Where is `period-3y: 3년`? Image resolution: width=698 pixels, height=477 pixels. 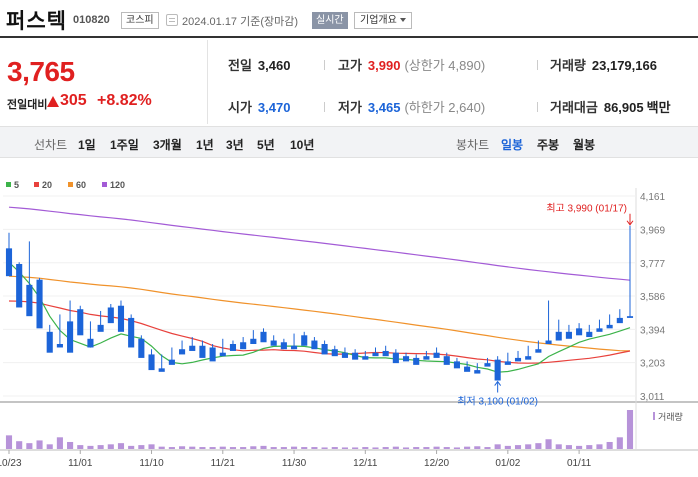 period-3y: 3년 is located at coordinates (235, 145).